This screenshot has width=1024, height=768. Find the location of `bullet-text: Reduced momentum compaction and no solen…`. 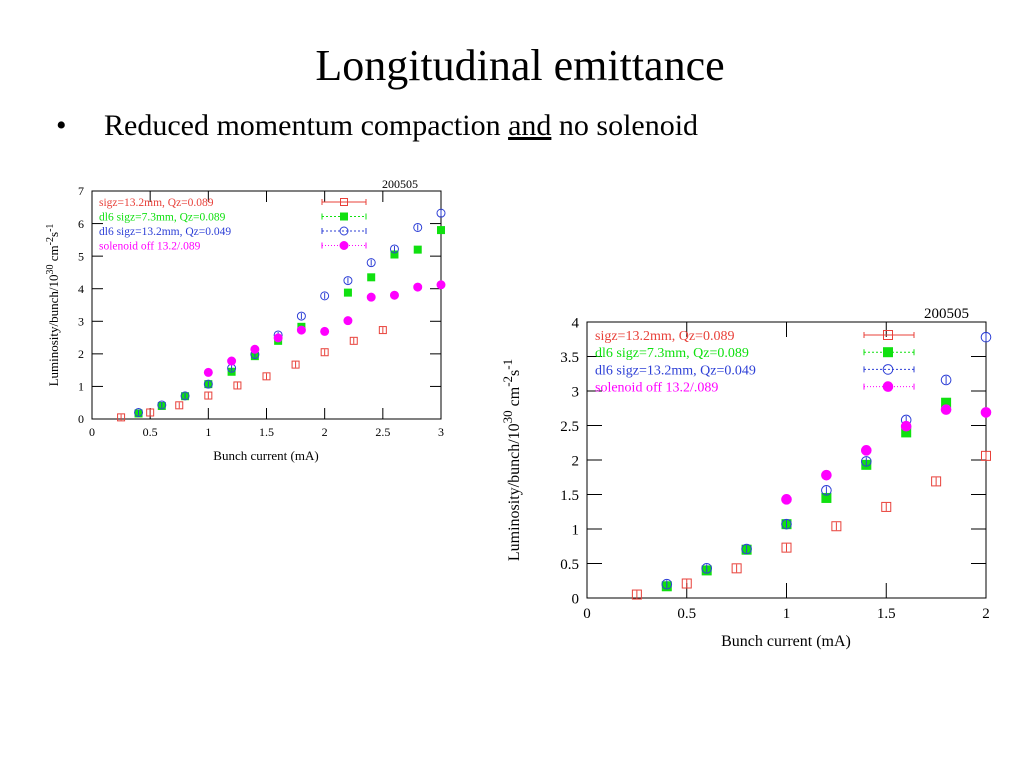

bullet-text: Reduced momentum compaction and no solen… is located at coordinates (401, 126).